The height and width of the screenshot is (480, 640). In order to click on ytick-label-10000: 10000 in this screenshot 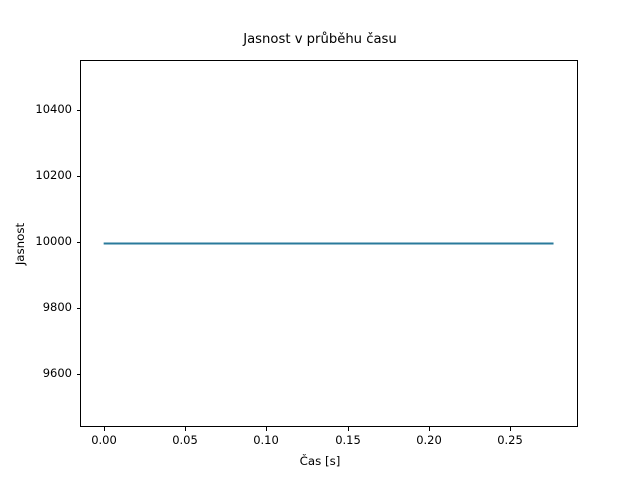, I will do `click(53, 241)`.